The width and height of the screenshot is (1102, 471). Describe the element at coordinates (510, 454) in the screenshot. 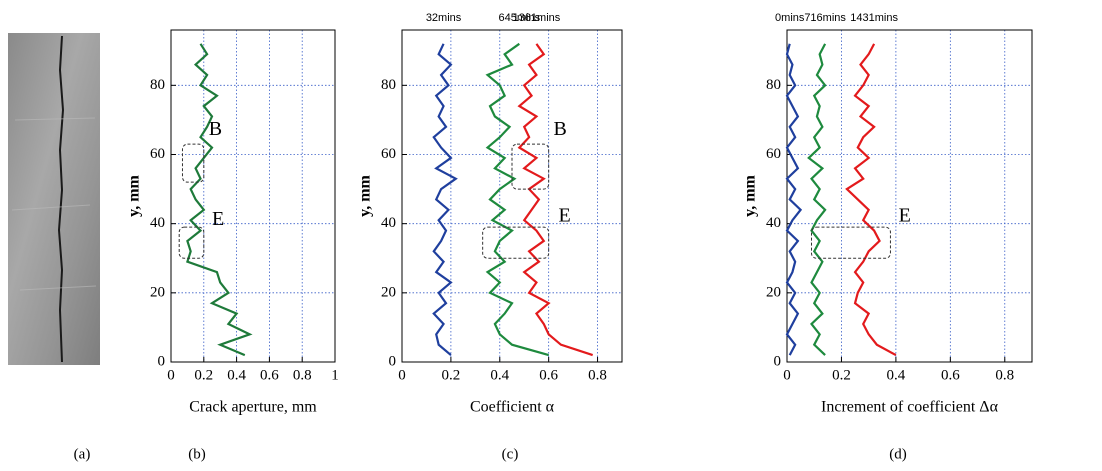

I see `panel-label: (c)` at that location.